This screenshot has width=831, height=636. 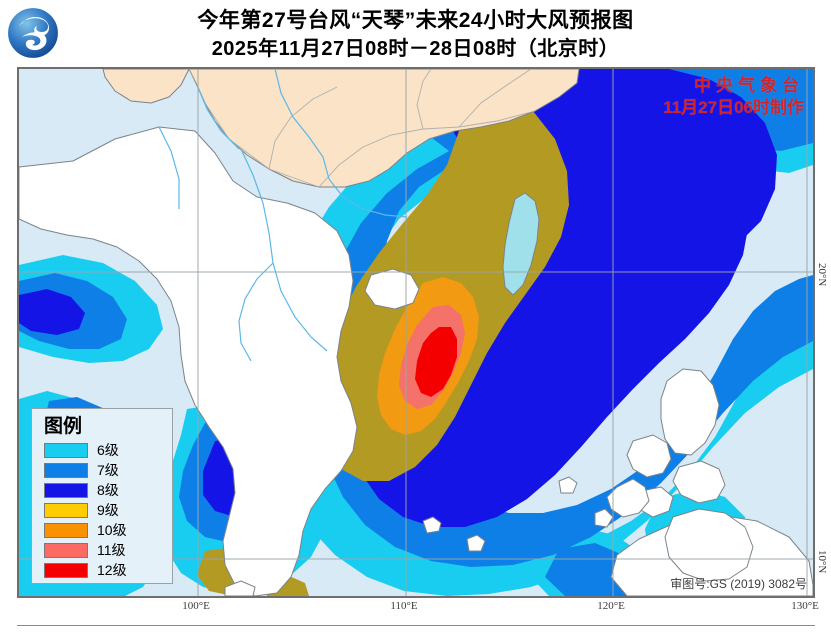 What do you see at coordinates (341, 143) in the screenshot?
I see `china-landmass` at bounding box center [341, 143].